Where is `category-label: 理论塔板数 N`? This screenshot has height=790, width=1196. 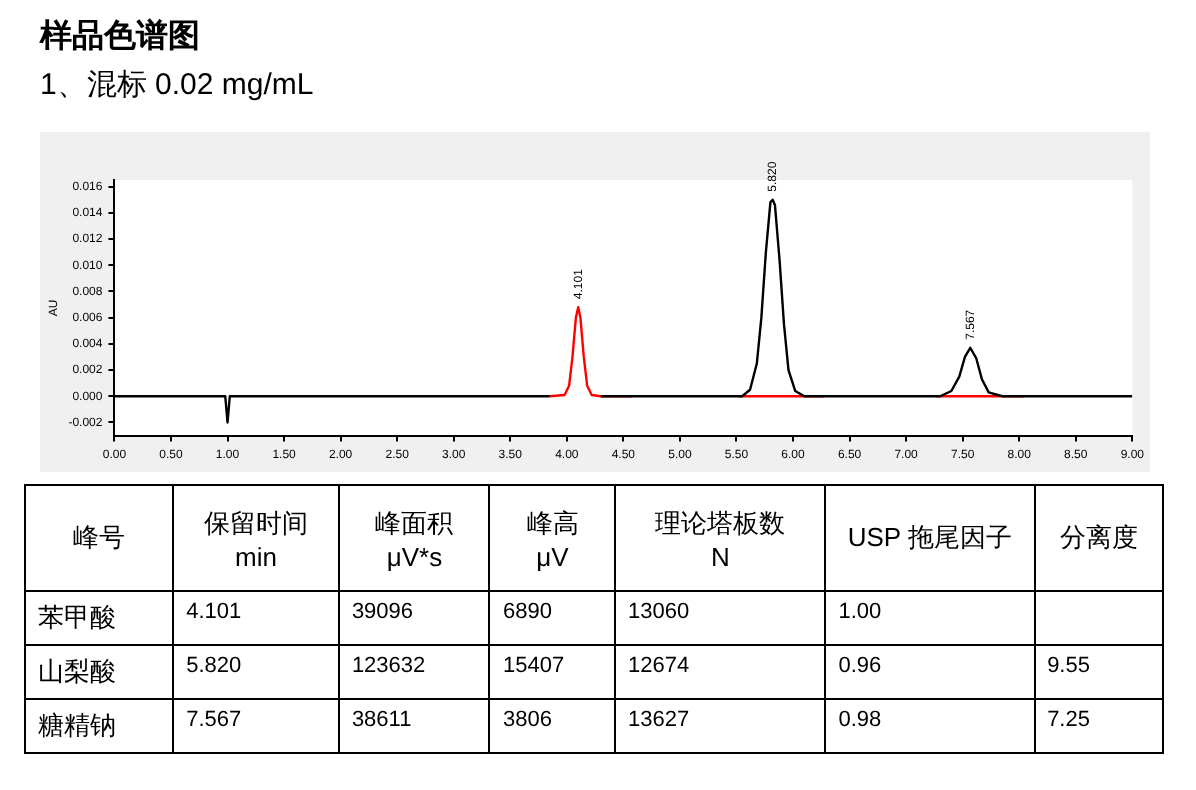
category-label: 理论塔板数 N is located at coordinates (720, 538).